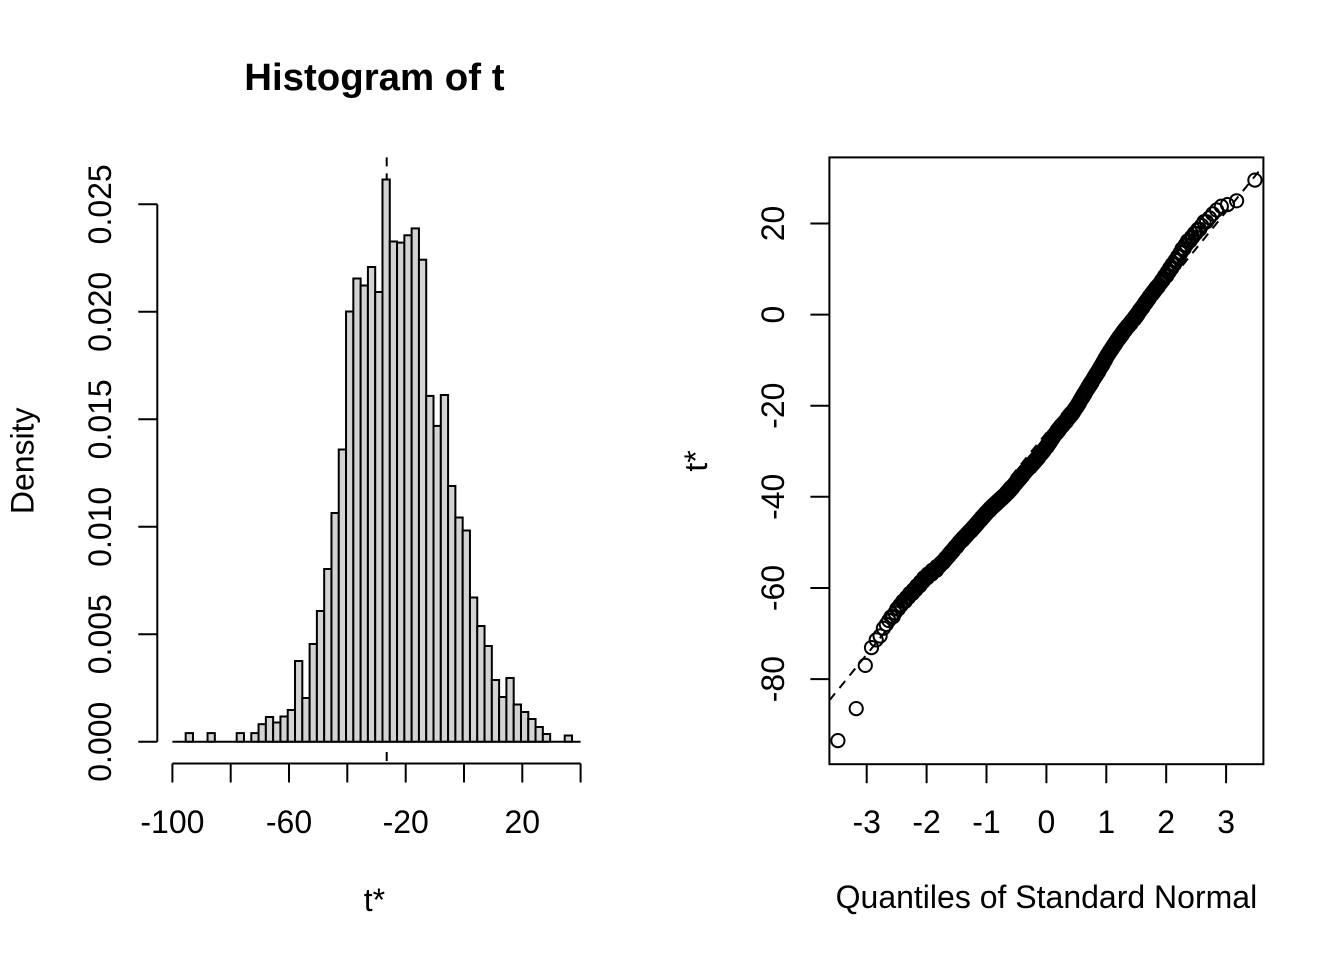  I want to click on svg-text: 0.020, so click(100, 312).